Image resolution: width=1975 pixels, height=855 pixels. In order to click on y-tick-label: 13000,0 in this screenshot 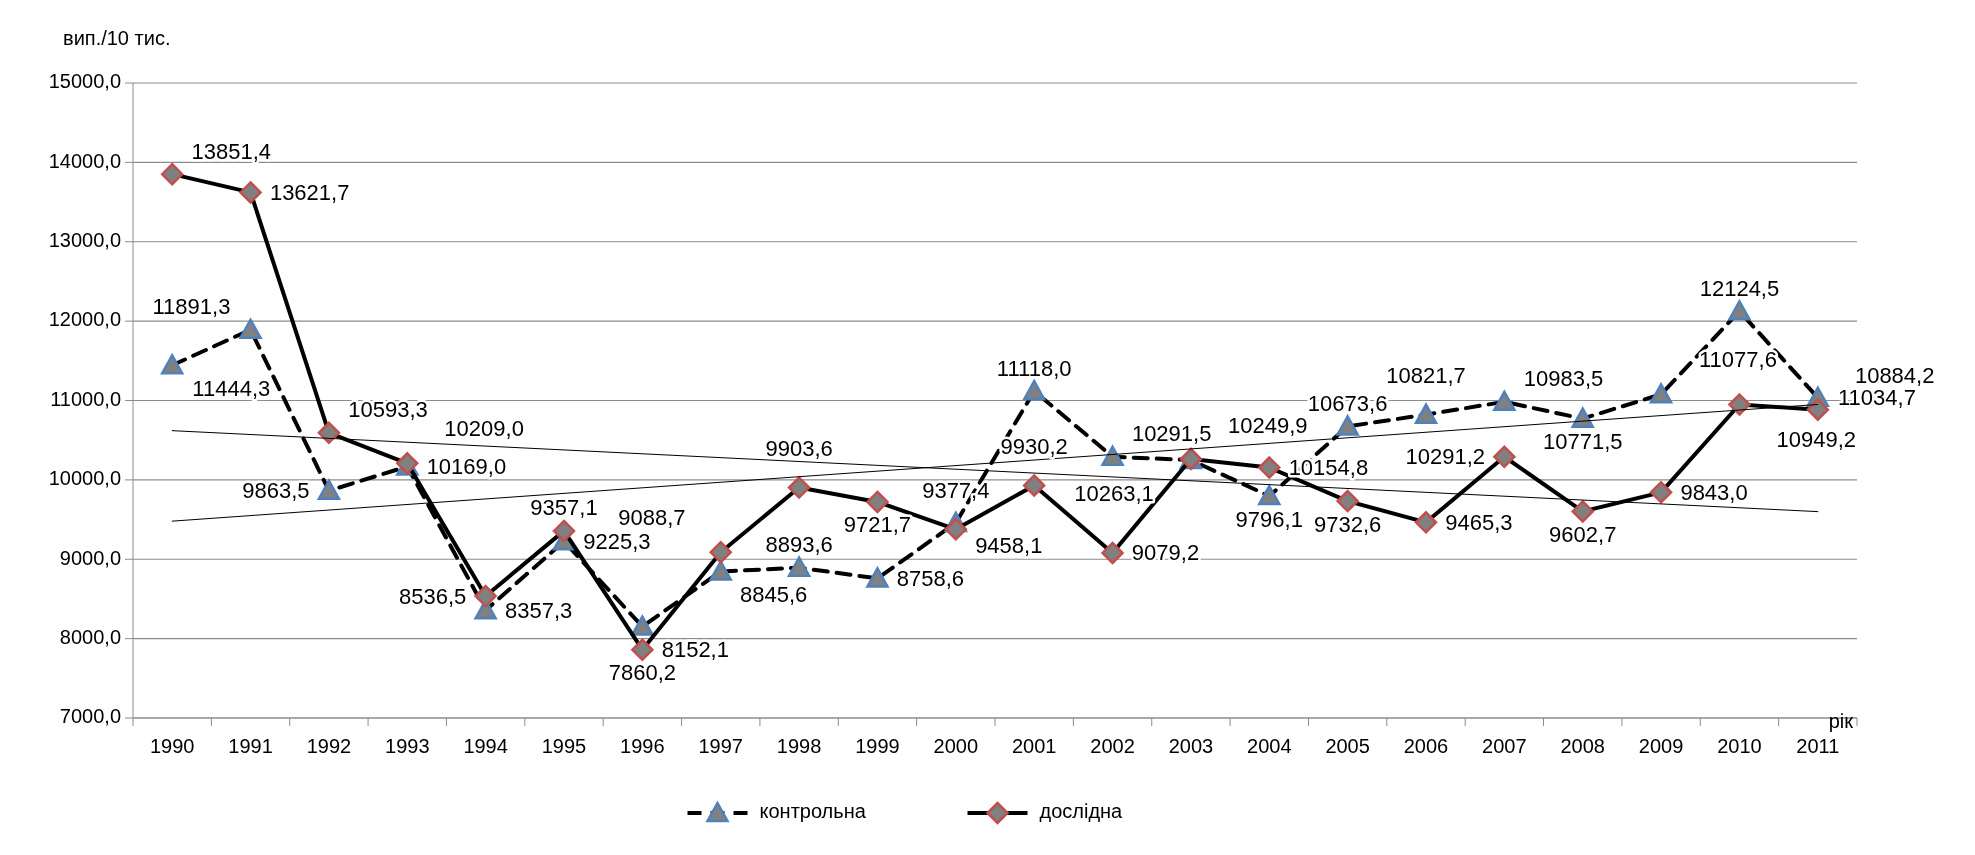, I will do `click(84, 240)`.